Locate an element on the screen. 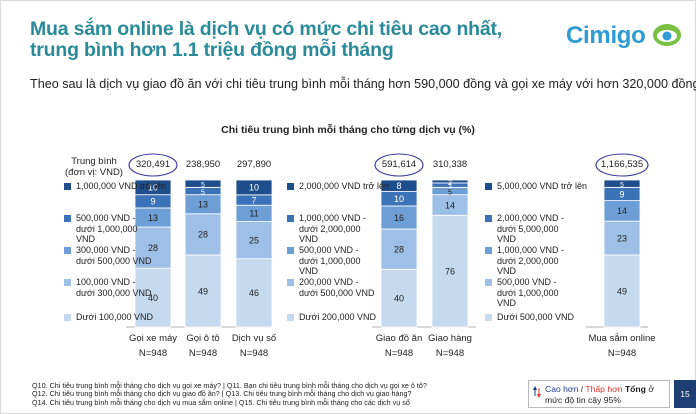  category-label: Giao hàng is located at coordinates (450, 338).